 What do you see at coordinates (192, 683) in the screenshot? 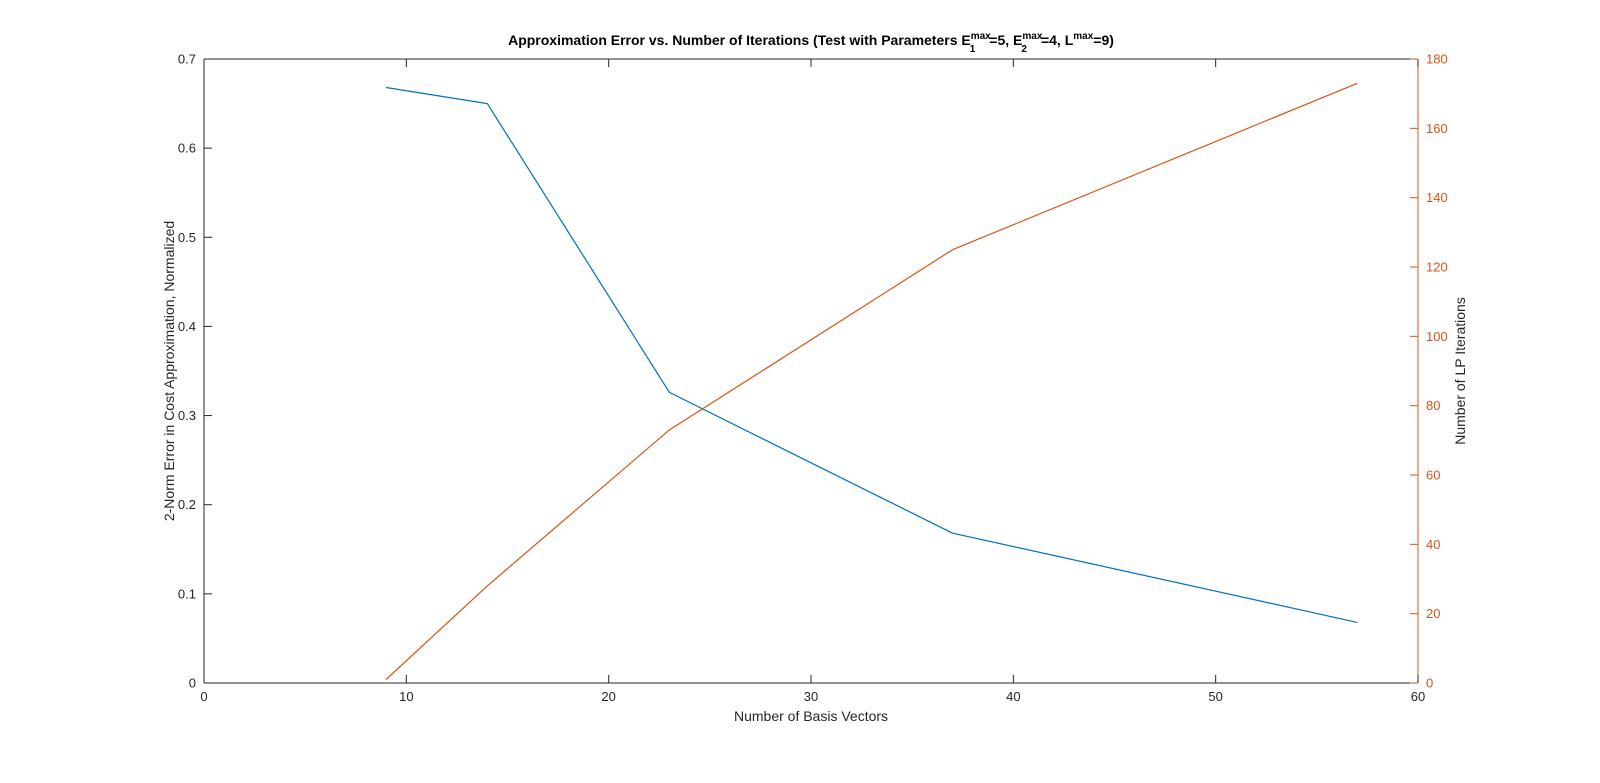
I see `y-left-tick-label: 0` at bounding box center [192, 683].